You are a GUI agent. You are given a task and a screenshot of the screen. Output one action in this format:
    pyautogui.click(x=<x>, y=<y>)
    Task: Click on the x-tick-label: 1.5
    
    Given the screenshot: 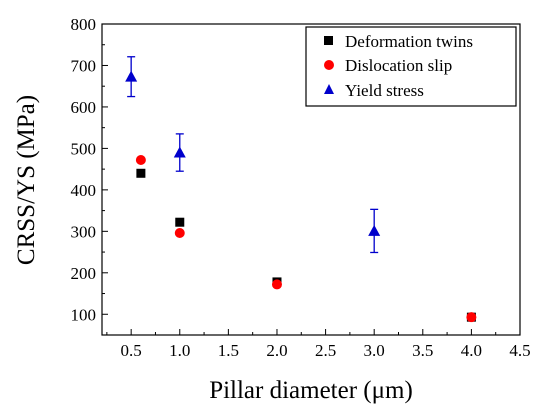 What is the action you would take?
    pyautogui.click(x=228, y=350)
    